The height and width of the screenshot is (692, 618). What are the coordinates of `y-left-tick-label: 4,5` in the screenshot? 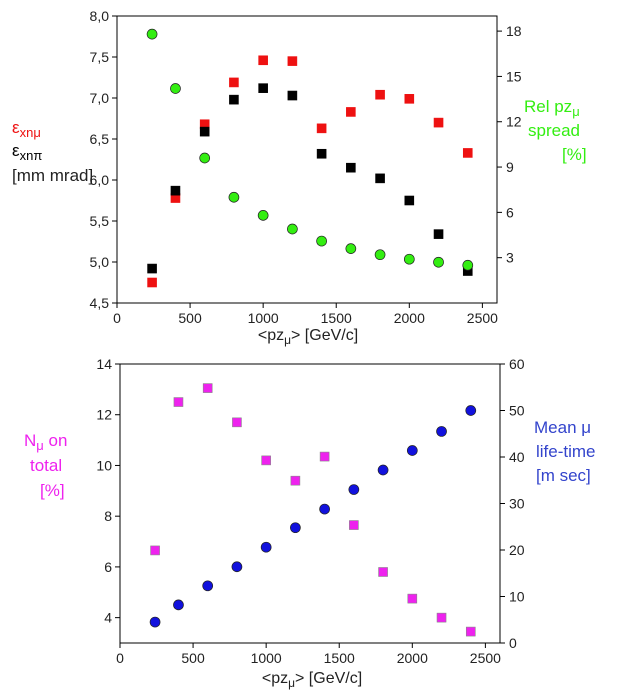 It's located at (100, 303).